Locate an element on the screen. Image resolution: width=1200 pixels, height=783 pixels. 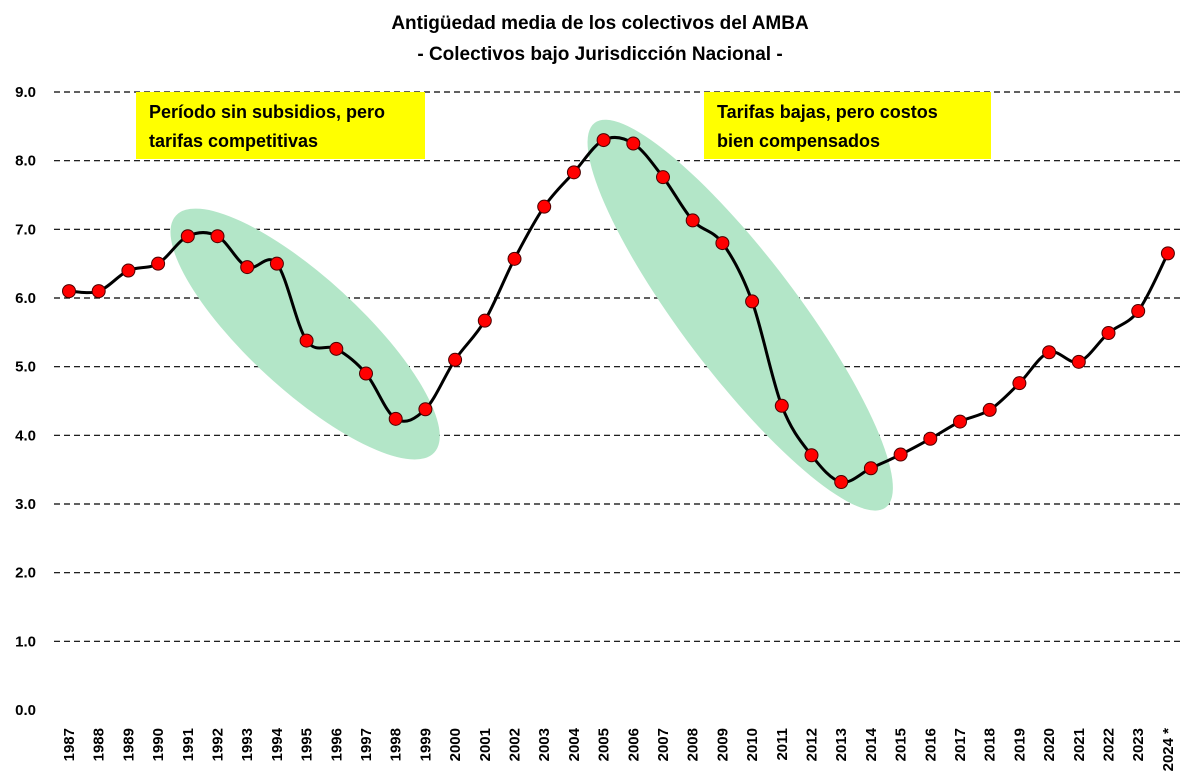
x-tick-label: 2002 is located at coordinates (515, 744).